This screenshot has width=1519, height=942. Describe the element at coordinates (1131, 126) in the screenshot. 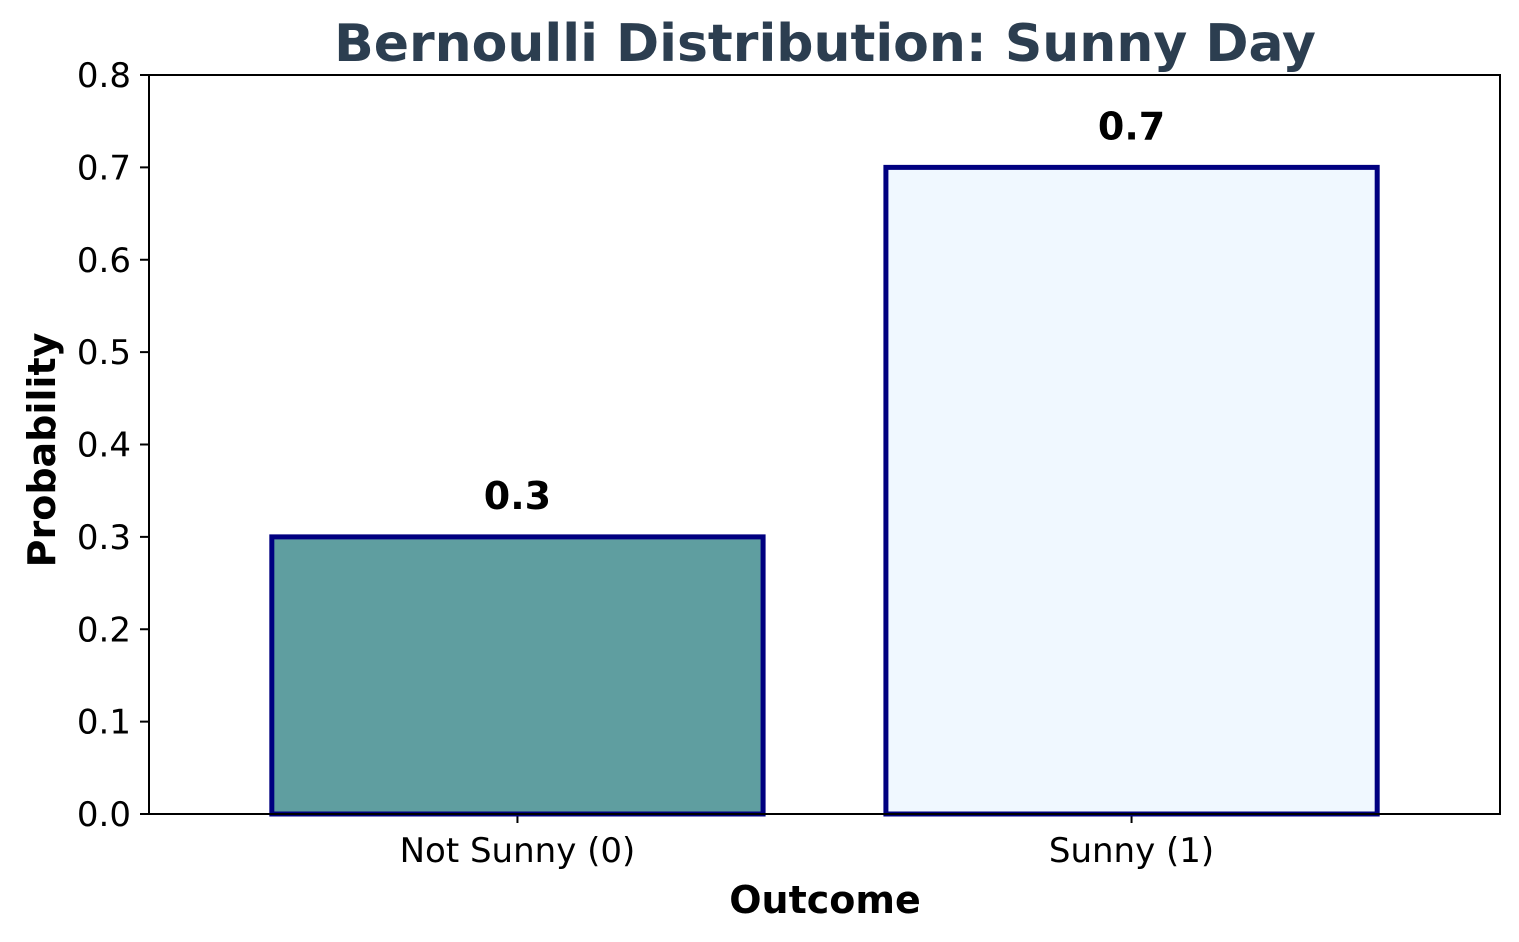

I see `data-label: 0.7` at that location.